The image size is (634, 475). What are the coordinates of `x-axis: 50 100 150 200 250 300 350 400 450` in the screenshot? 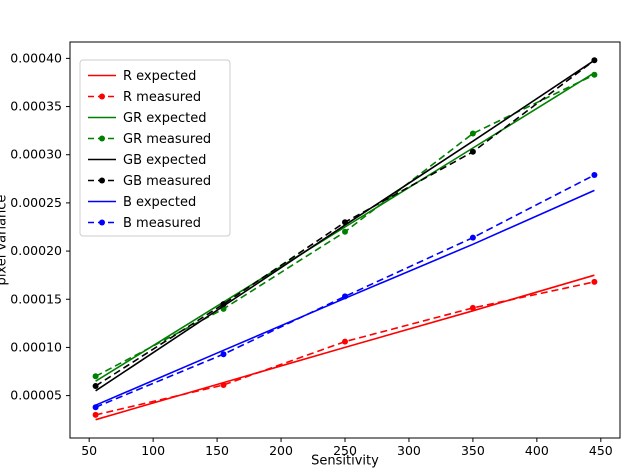 It's located at (347, 448).